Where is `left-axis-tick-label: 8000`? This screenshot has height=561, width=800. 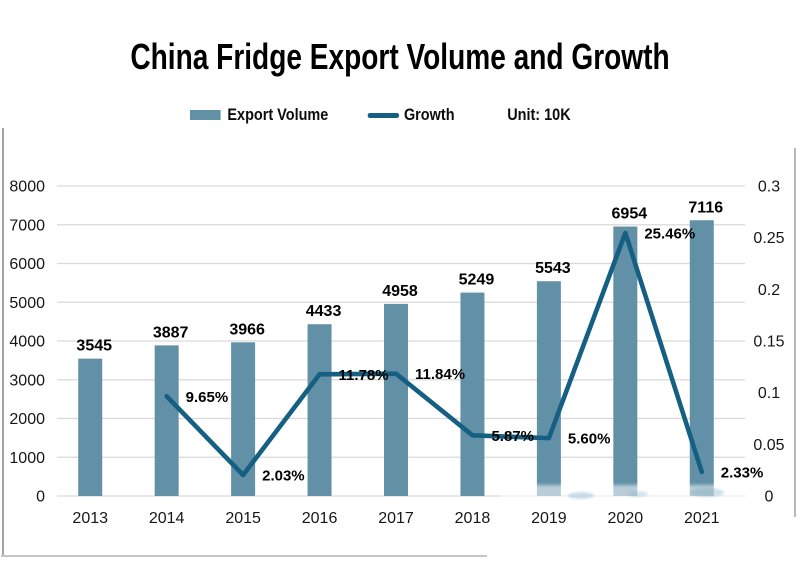
left-axis-tick-label: 8000 is located at coordinates (27, 187).